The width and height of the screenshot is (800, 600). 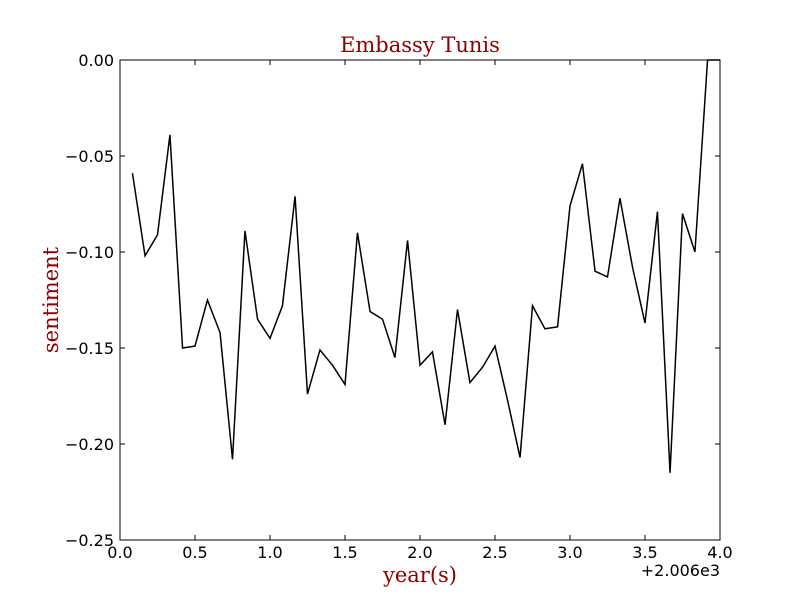 I want to click on x-offset-label: +2.006e3, so click(x=680, y=570).